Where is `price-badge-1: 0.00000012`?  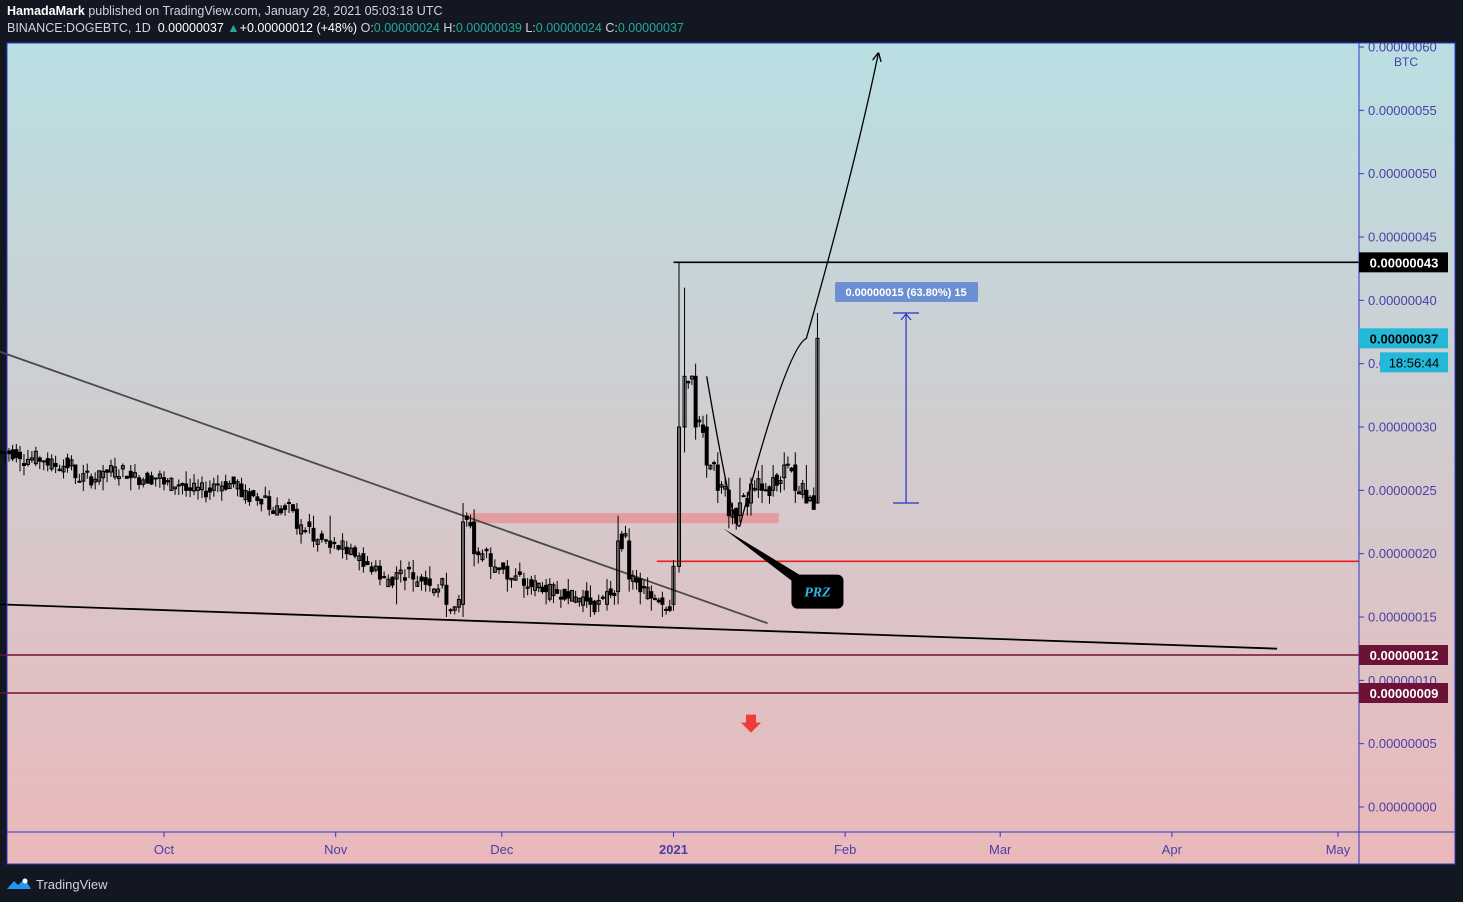
price-badge-1: 0.00000012 is located at coordinates (1403, 655).